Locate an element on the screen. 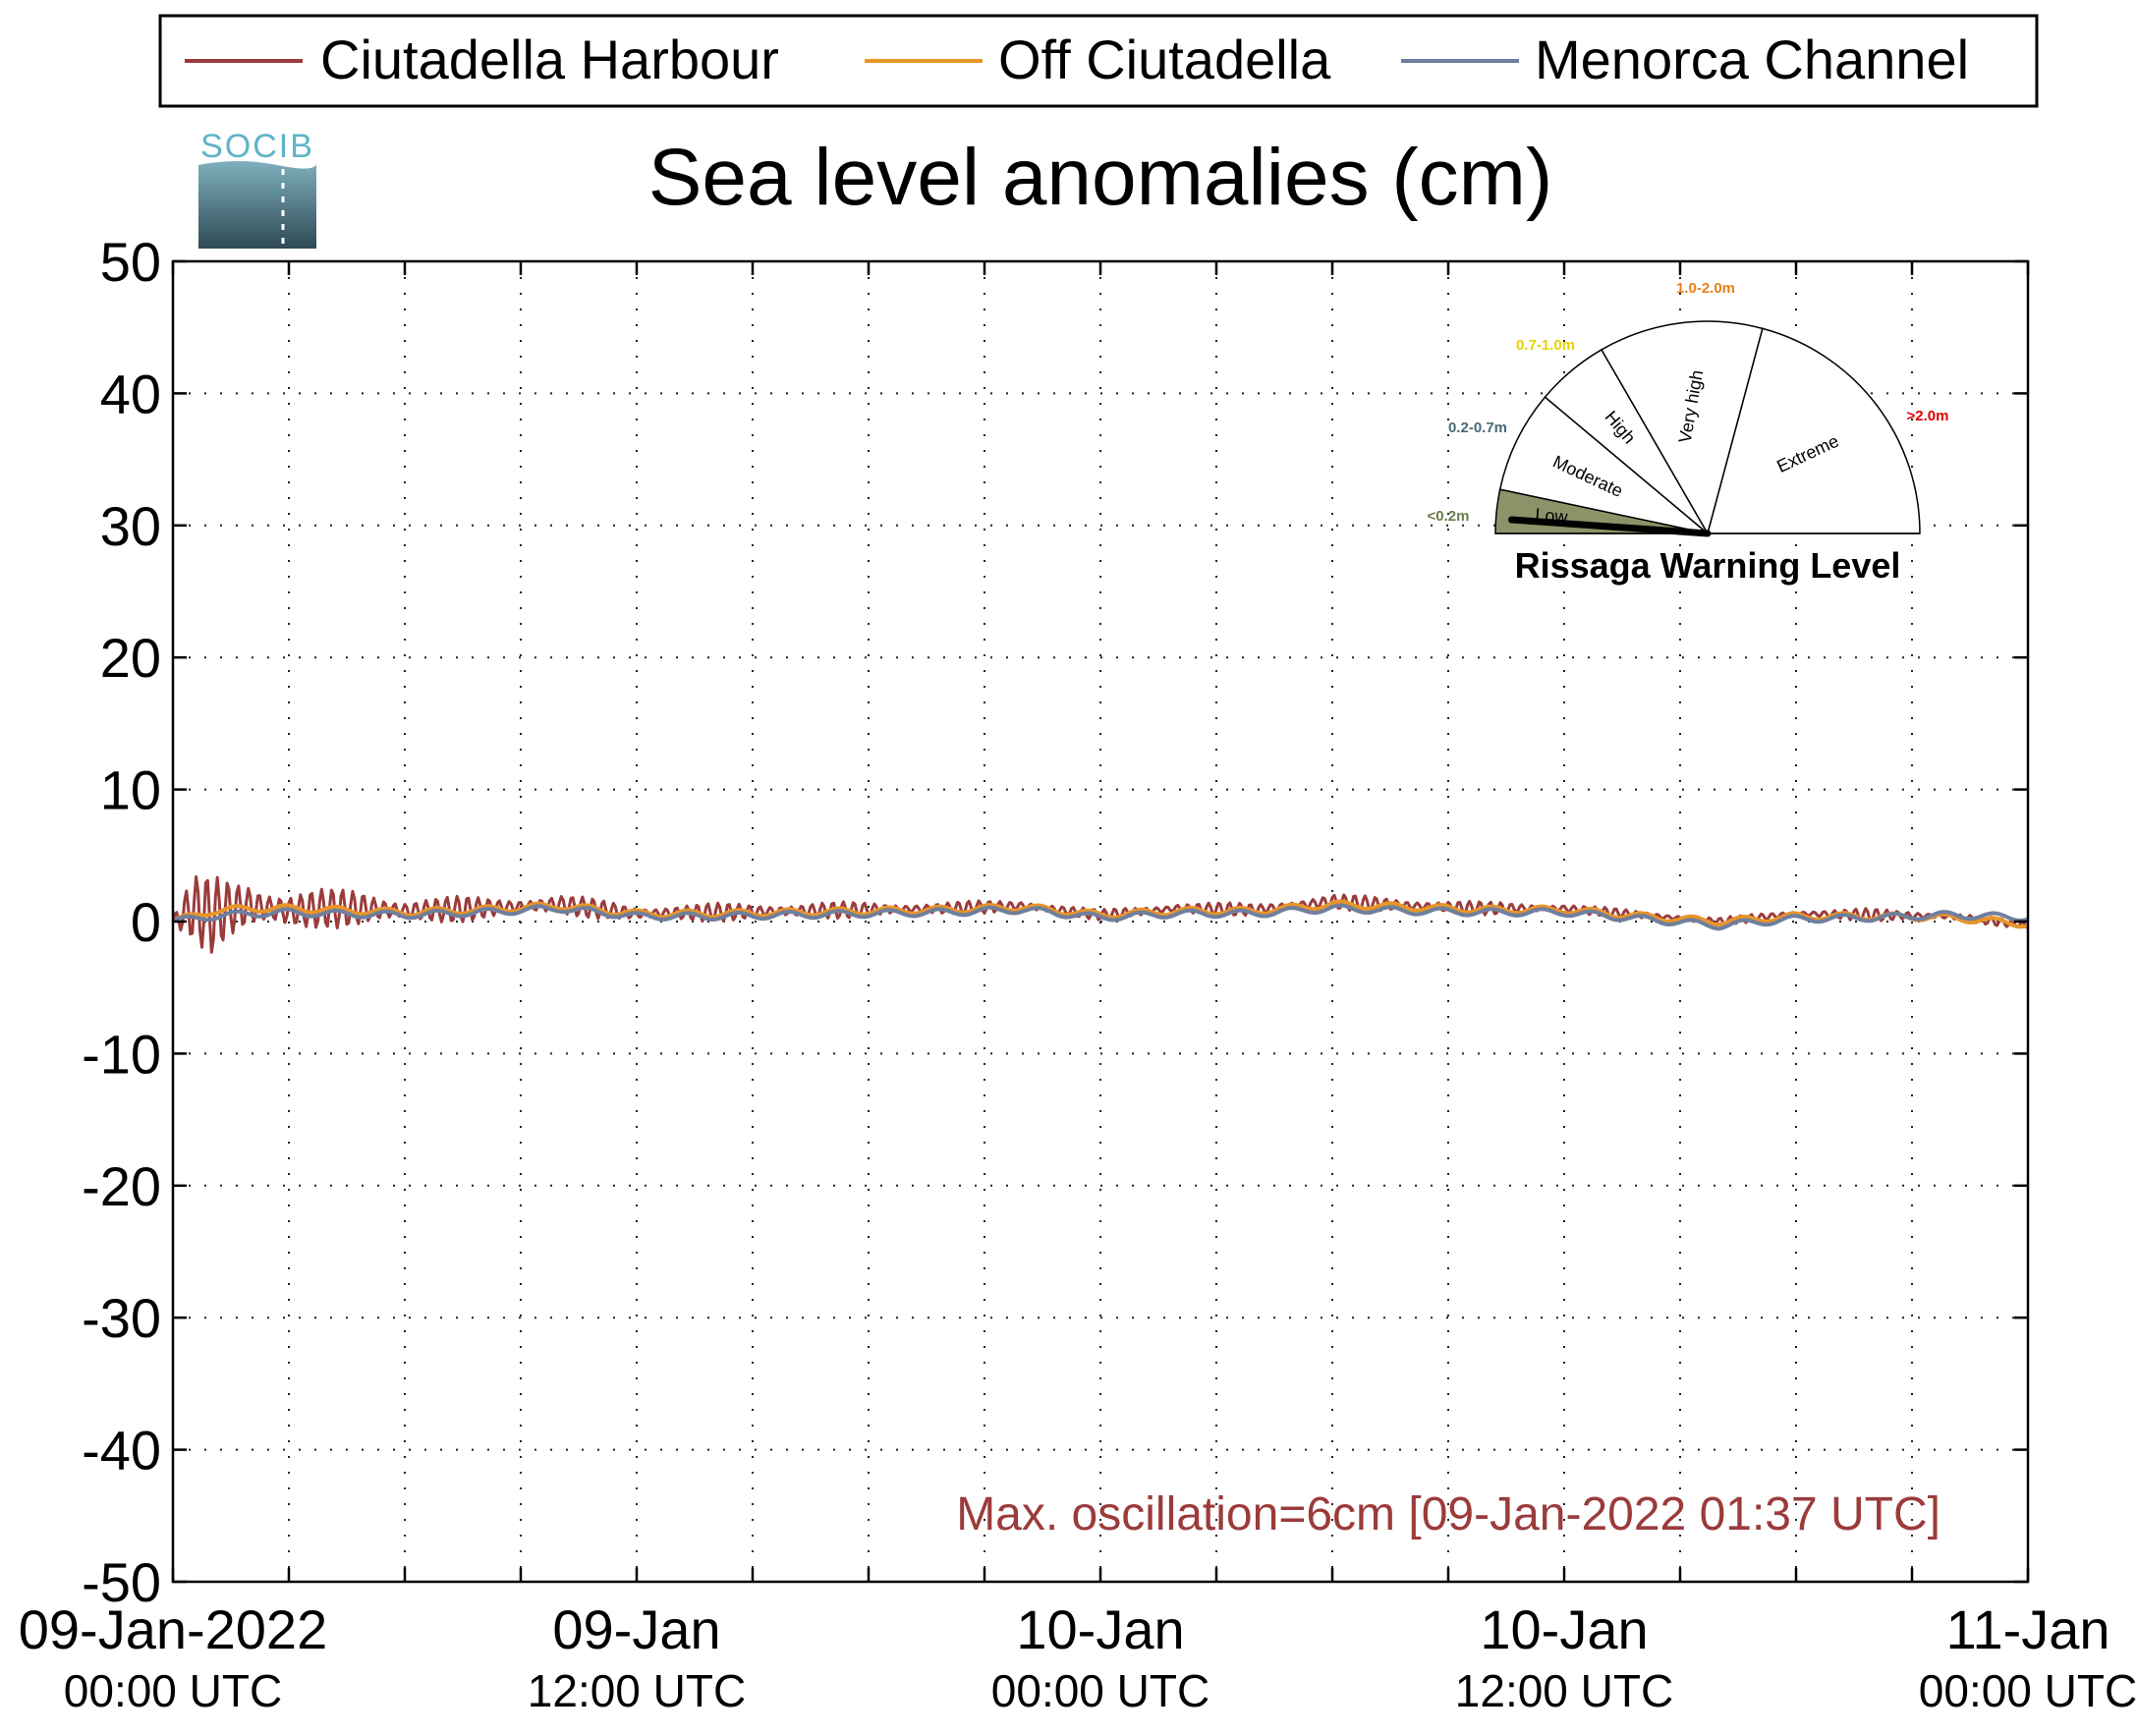 This screenshot has width=2137, height=1736. legend-box is located at coordinates (1098, 61).